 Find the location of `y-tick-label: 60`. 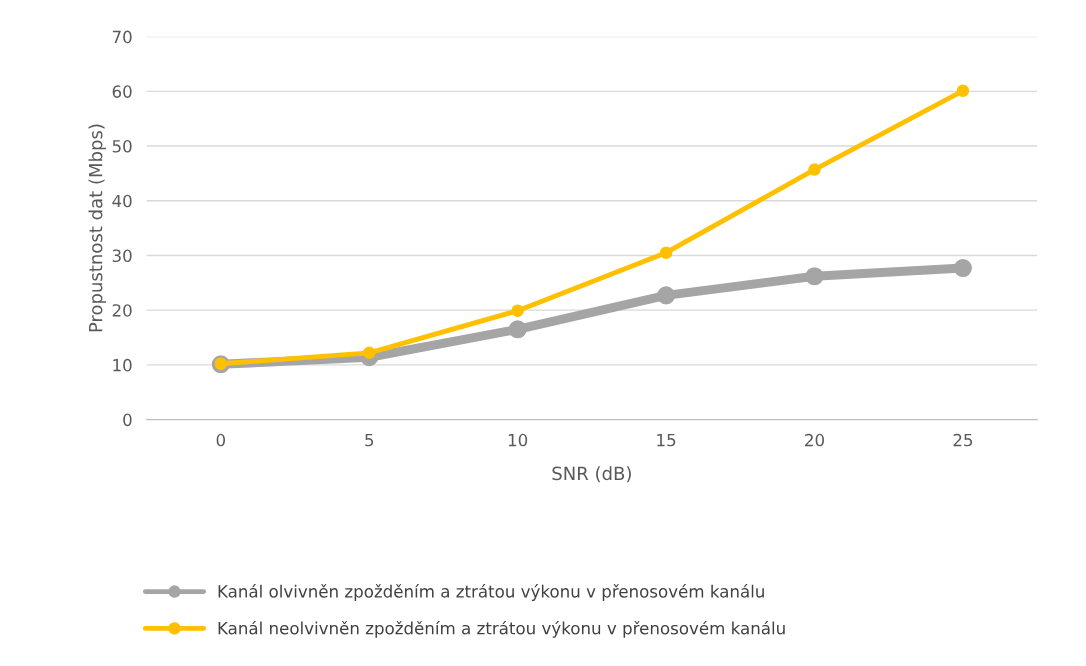

y-tick-label: 60 is located at coordinates (122, 91).